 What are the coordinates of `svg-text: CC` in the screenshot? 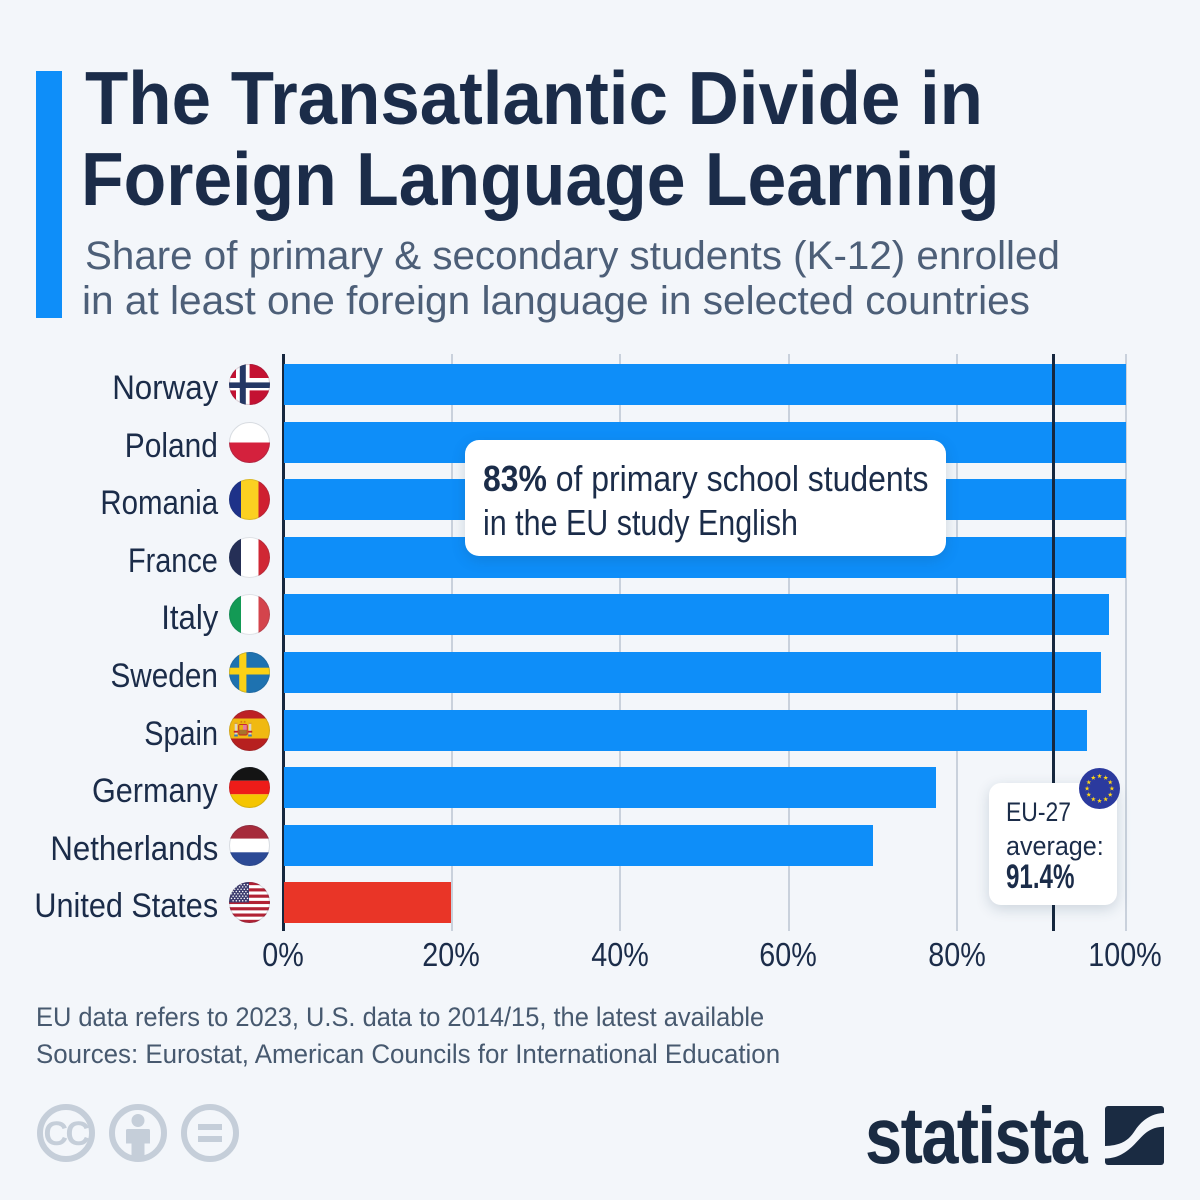 It's located at (66, 1134).